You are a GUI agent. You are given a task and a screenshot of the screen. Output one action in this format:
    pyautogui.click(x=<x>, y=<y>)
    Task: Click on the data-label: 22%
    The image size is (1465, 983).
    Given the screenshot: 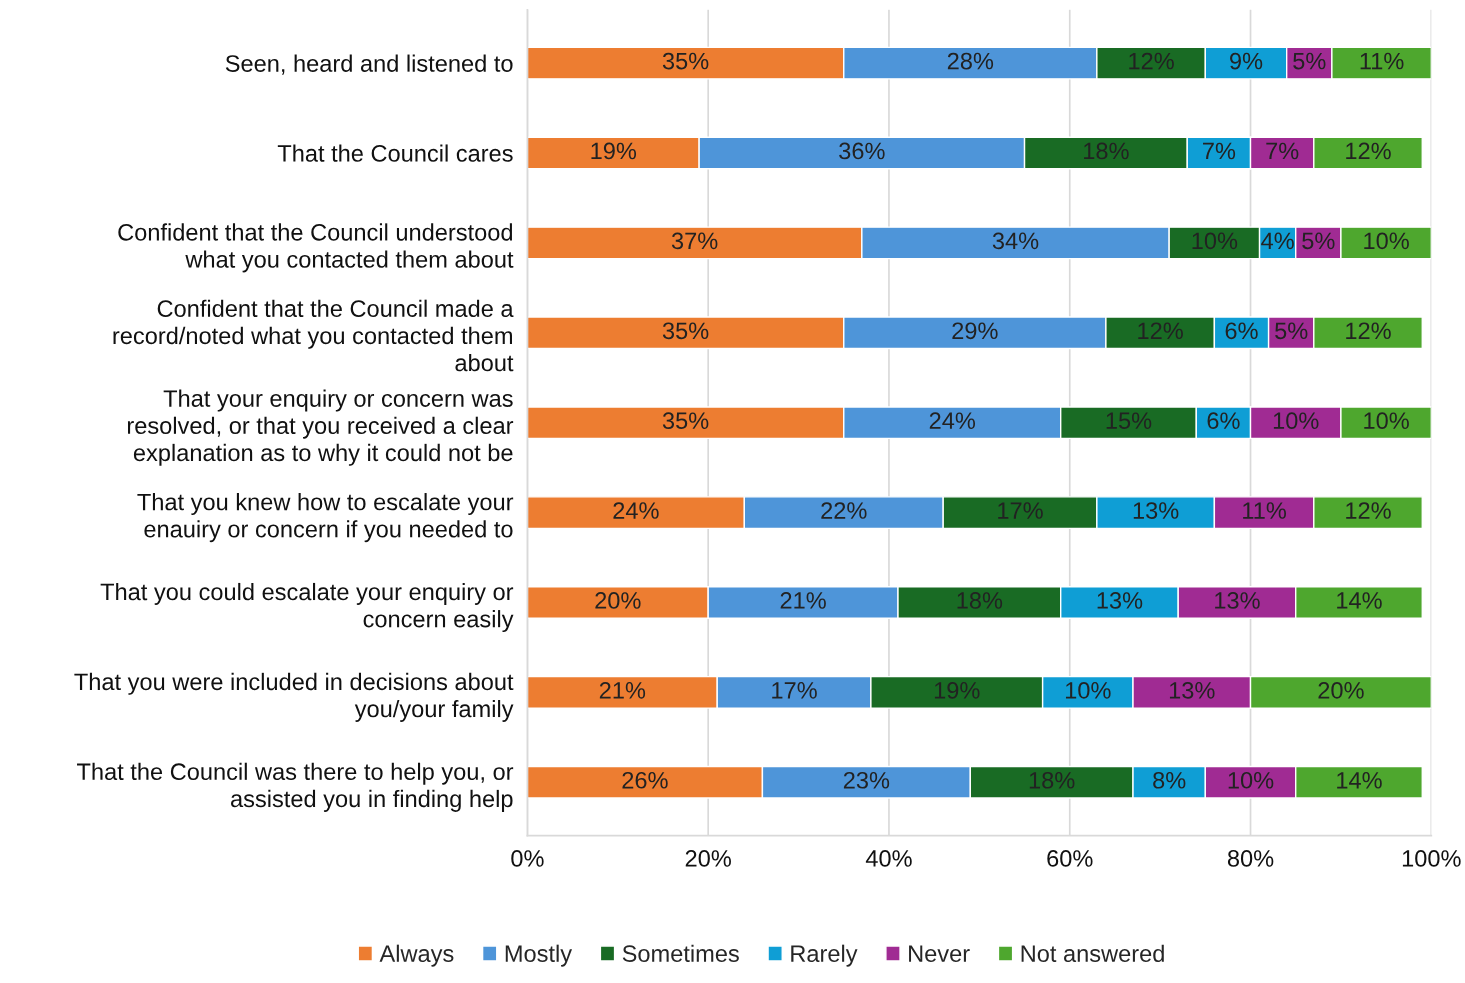 What is the action you would take?
    pyautogui.click(x=844, y=510)
    